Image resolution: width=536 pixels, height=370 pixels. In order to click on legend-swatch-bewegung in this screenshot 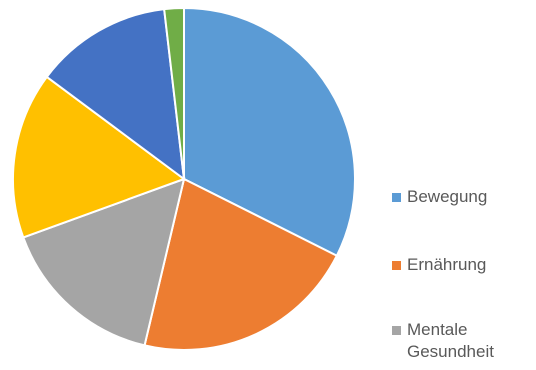, I will do `click(396, 197)`.